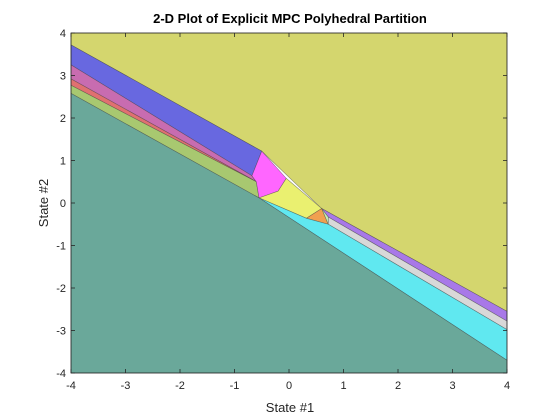 This screenshot has height=420, width=560. What do you see at coordinates (235, 386) in the screenshot?
I see `x-tick-label-3: -1` at bounding box center [235, 386].